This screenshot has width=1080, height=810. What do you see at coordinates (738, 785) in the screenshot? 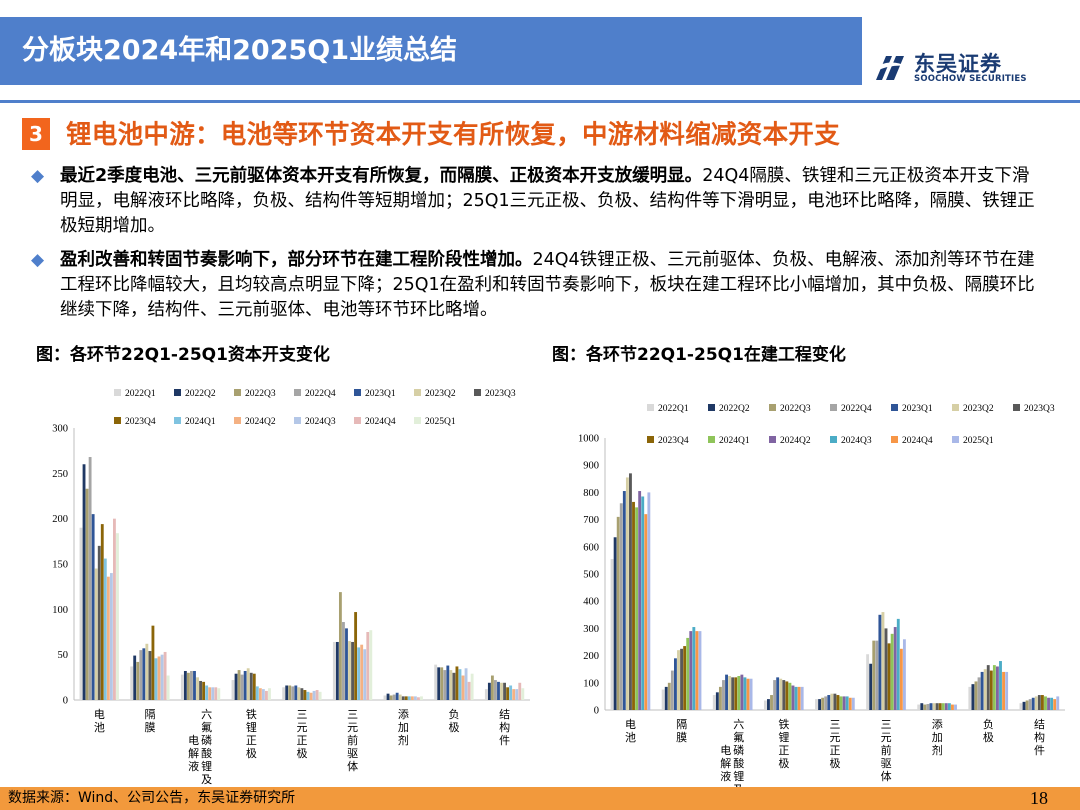
I see `x-tick-label: 及` at bounding box center [738, 785].